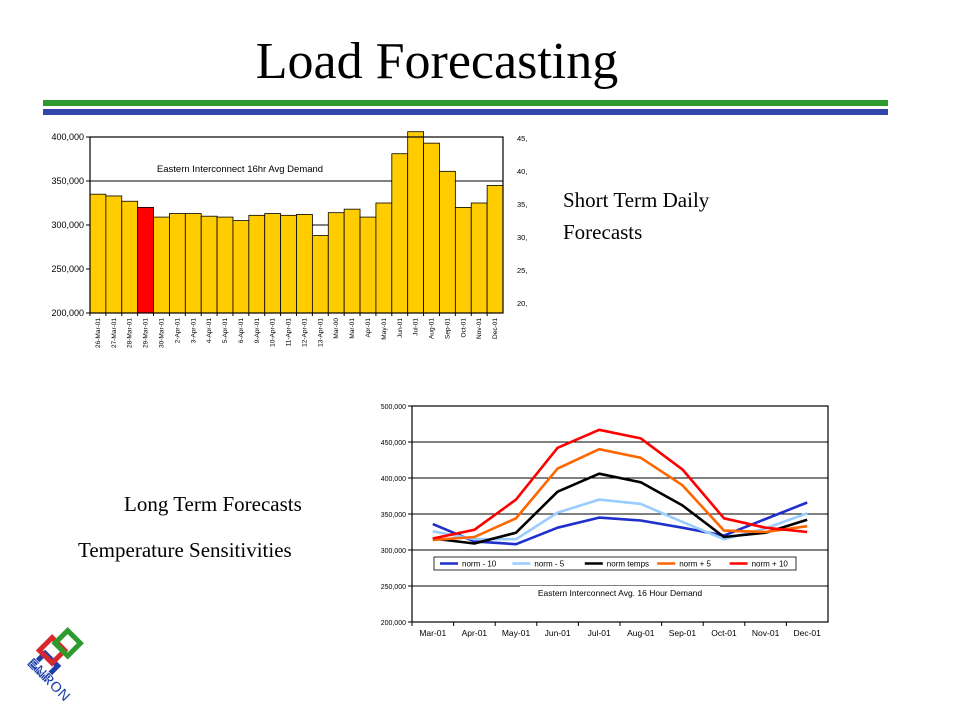 The image size is (960, 720). What do you see at coordinates (522, 270) in the screenshot?
I see `right-axis-tick-label: 25,` at bounding box center [522, 270].